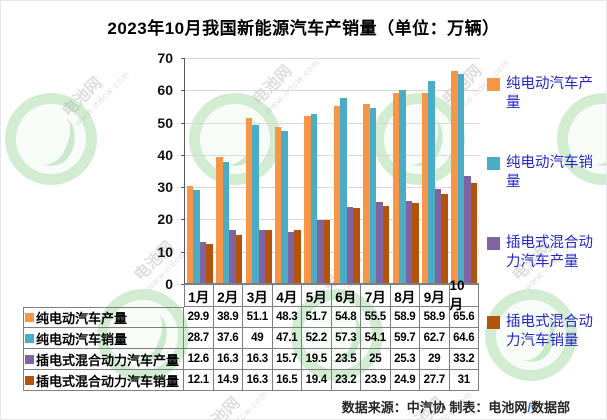  Describe the element at coordinates (549, 173) in the screenshot. I see `legend-label: 纯电动汽车销量` at that location.